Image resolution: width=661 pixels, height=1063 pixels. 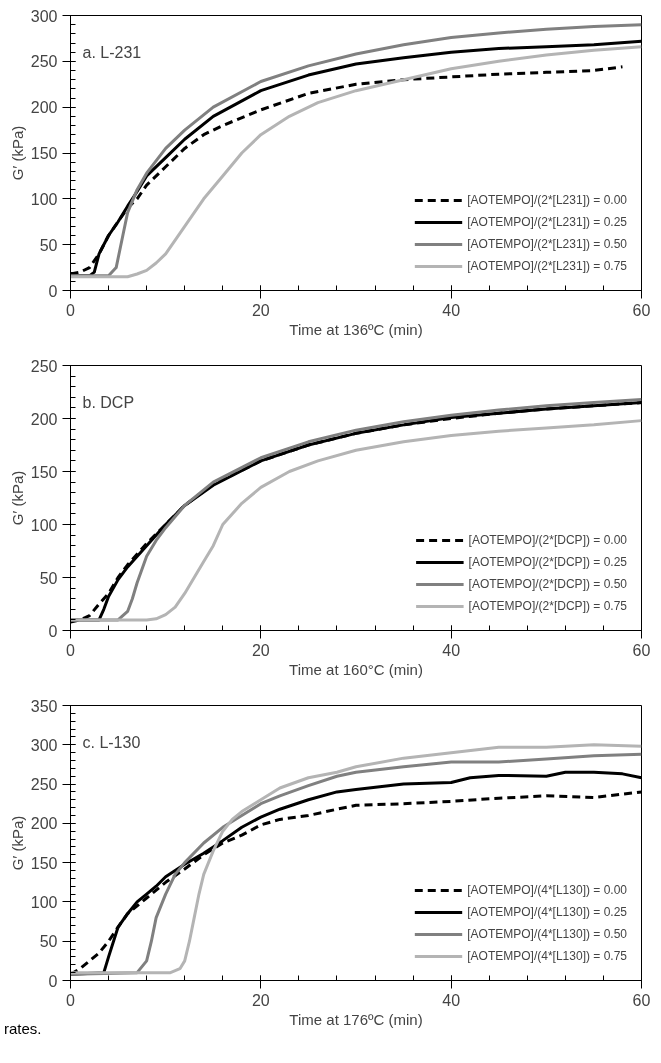 What do you see at coordinates (547, 266) in the screenshot?
I see `legend-label: [AOTEMPO]/(2*[L231]) = 0.75` at bounding box center [547, 266].